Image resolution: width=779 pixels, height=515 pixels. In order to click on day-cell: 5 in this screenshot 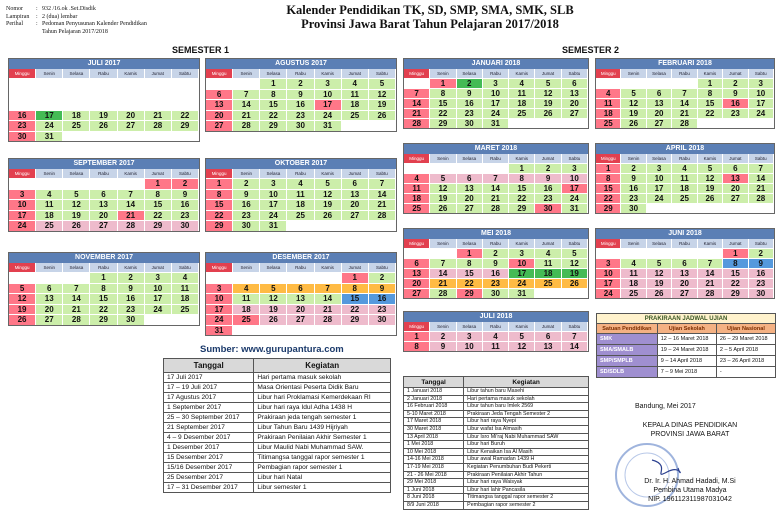, I will do `click(274, 287)`.